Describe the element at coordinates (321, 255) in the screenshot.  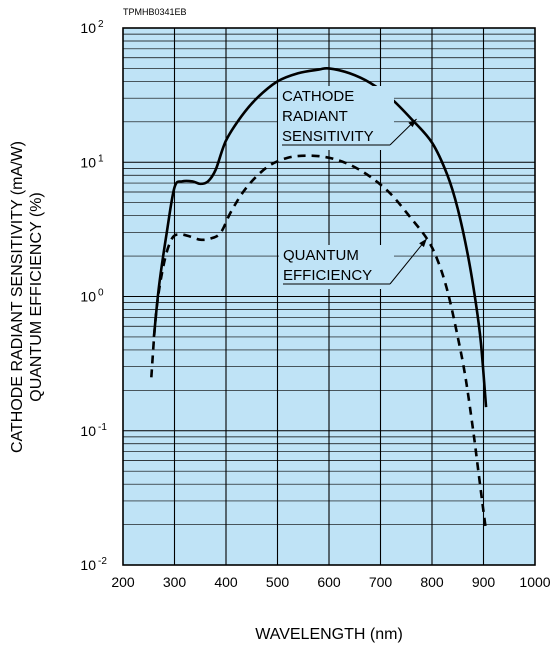
I see `series-annotation-label: QUANTUM` at that location.